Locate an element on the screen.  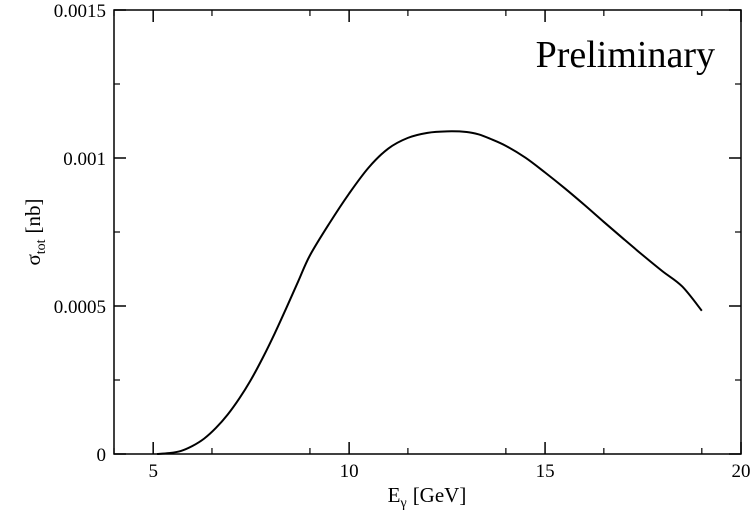
y-axis-title-unit: [nb] is located at coordinates (33, 215).